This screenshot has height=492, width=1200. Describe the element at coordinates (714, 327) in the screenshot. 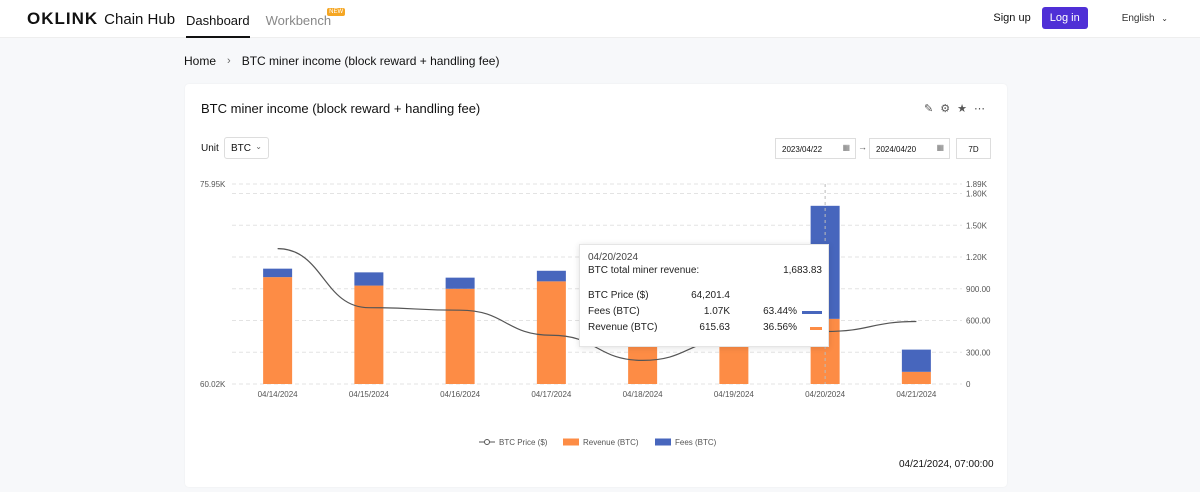

I see `tooltip-row-value: 615.63` at that location.